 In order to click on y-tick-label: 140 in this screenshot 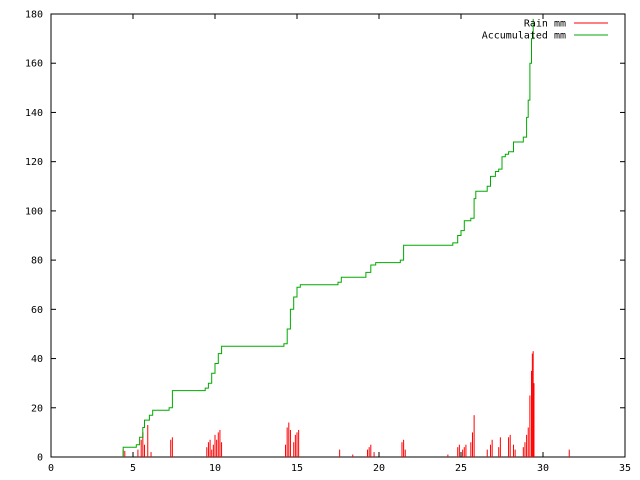, I will do `click(34, 113)`.